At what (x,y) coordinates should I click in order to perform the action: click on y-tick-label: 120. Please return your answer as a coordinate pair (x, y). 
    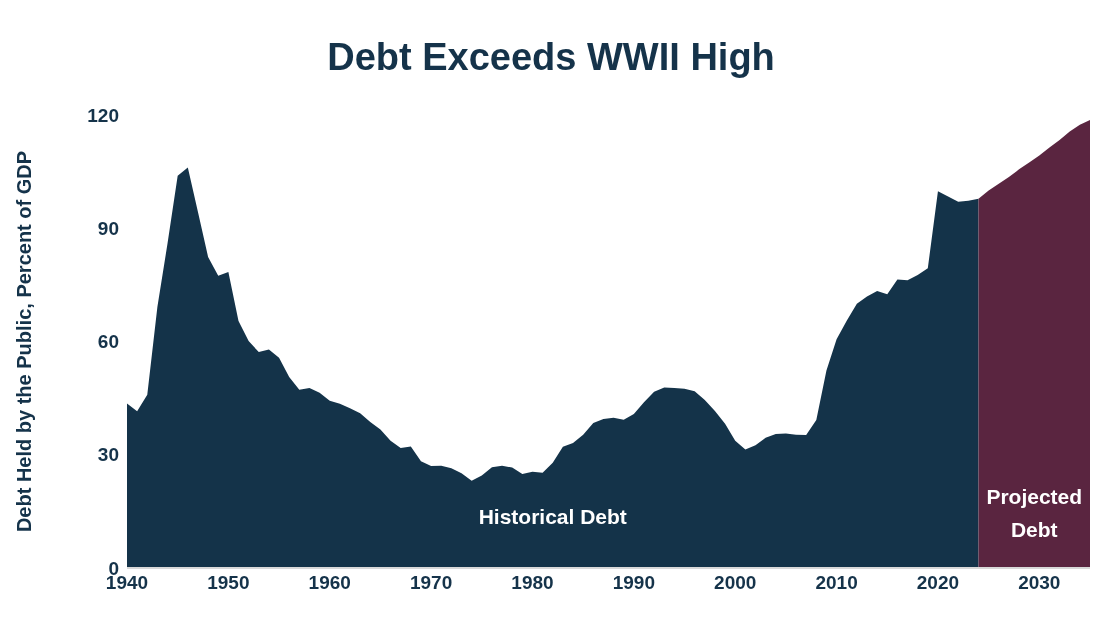
    Looking at the image, I should click on (103, 115).